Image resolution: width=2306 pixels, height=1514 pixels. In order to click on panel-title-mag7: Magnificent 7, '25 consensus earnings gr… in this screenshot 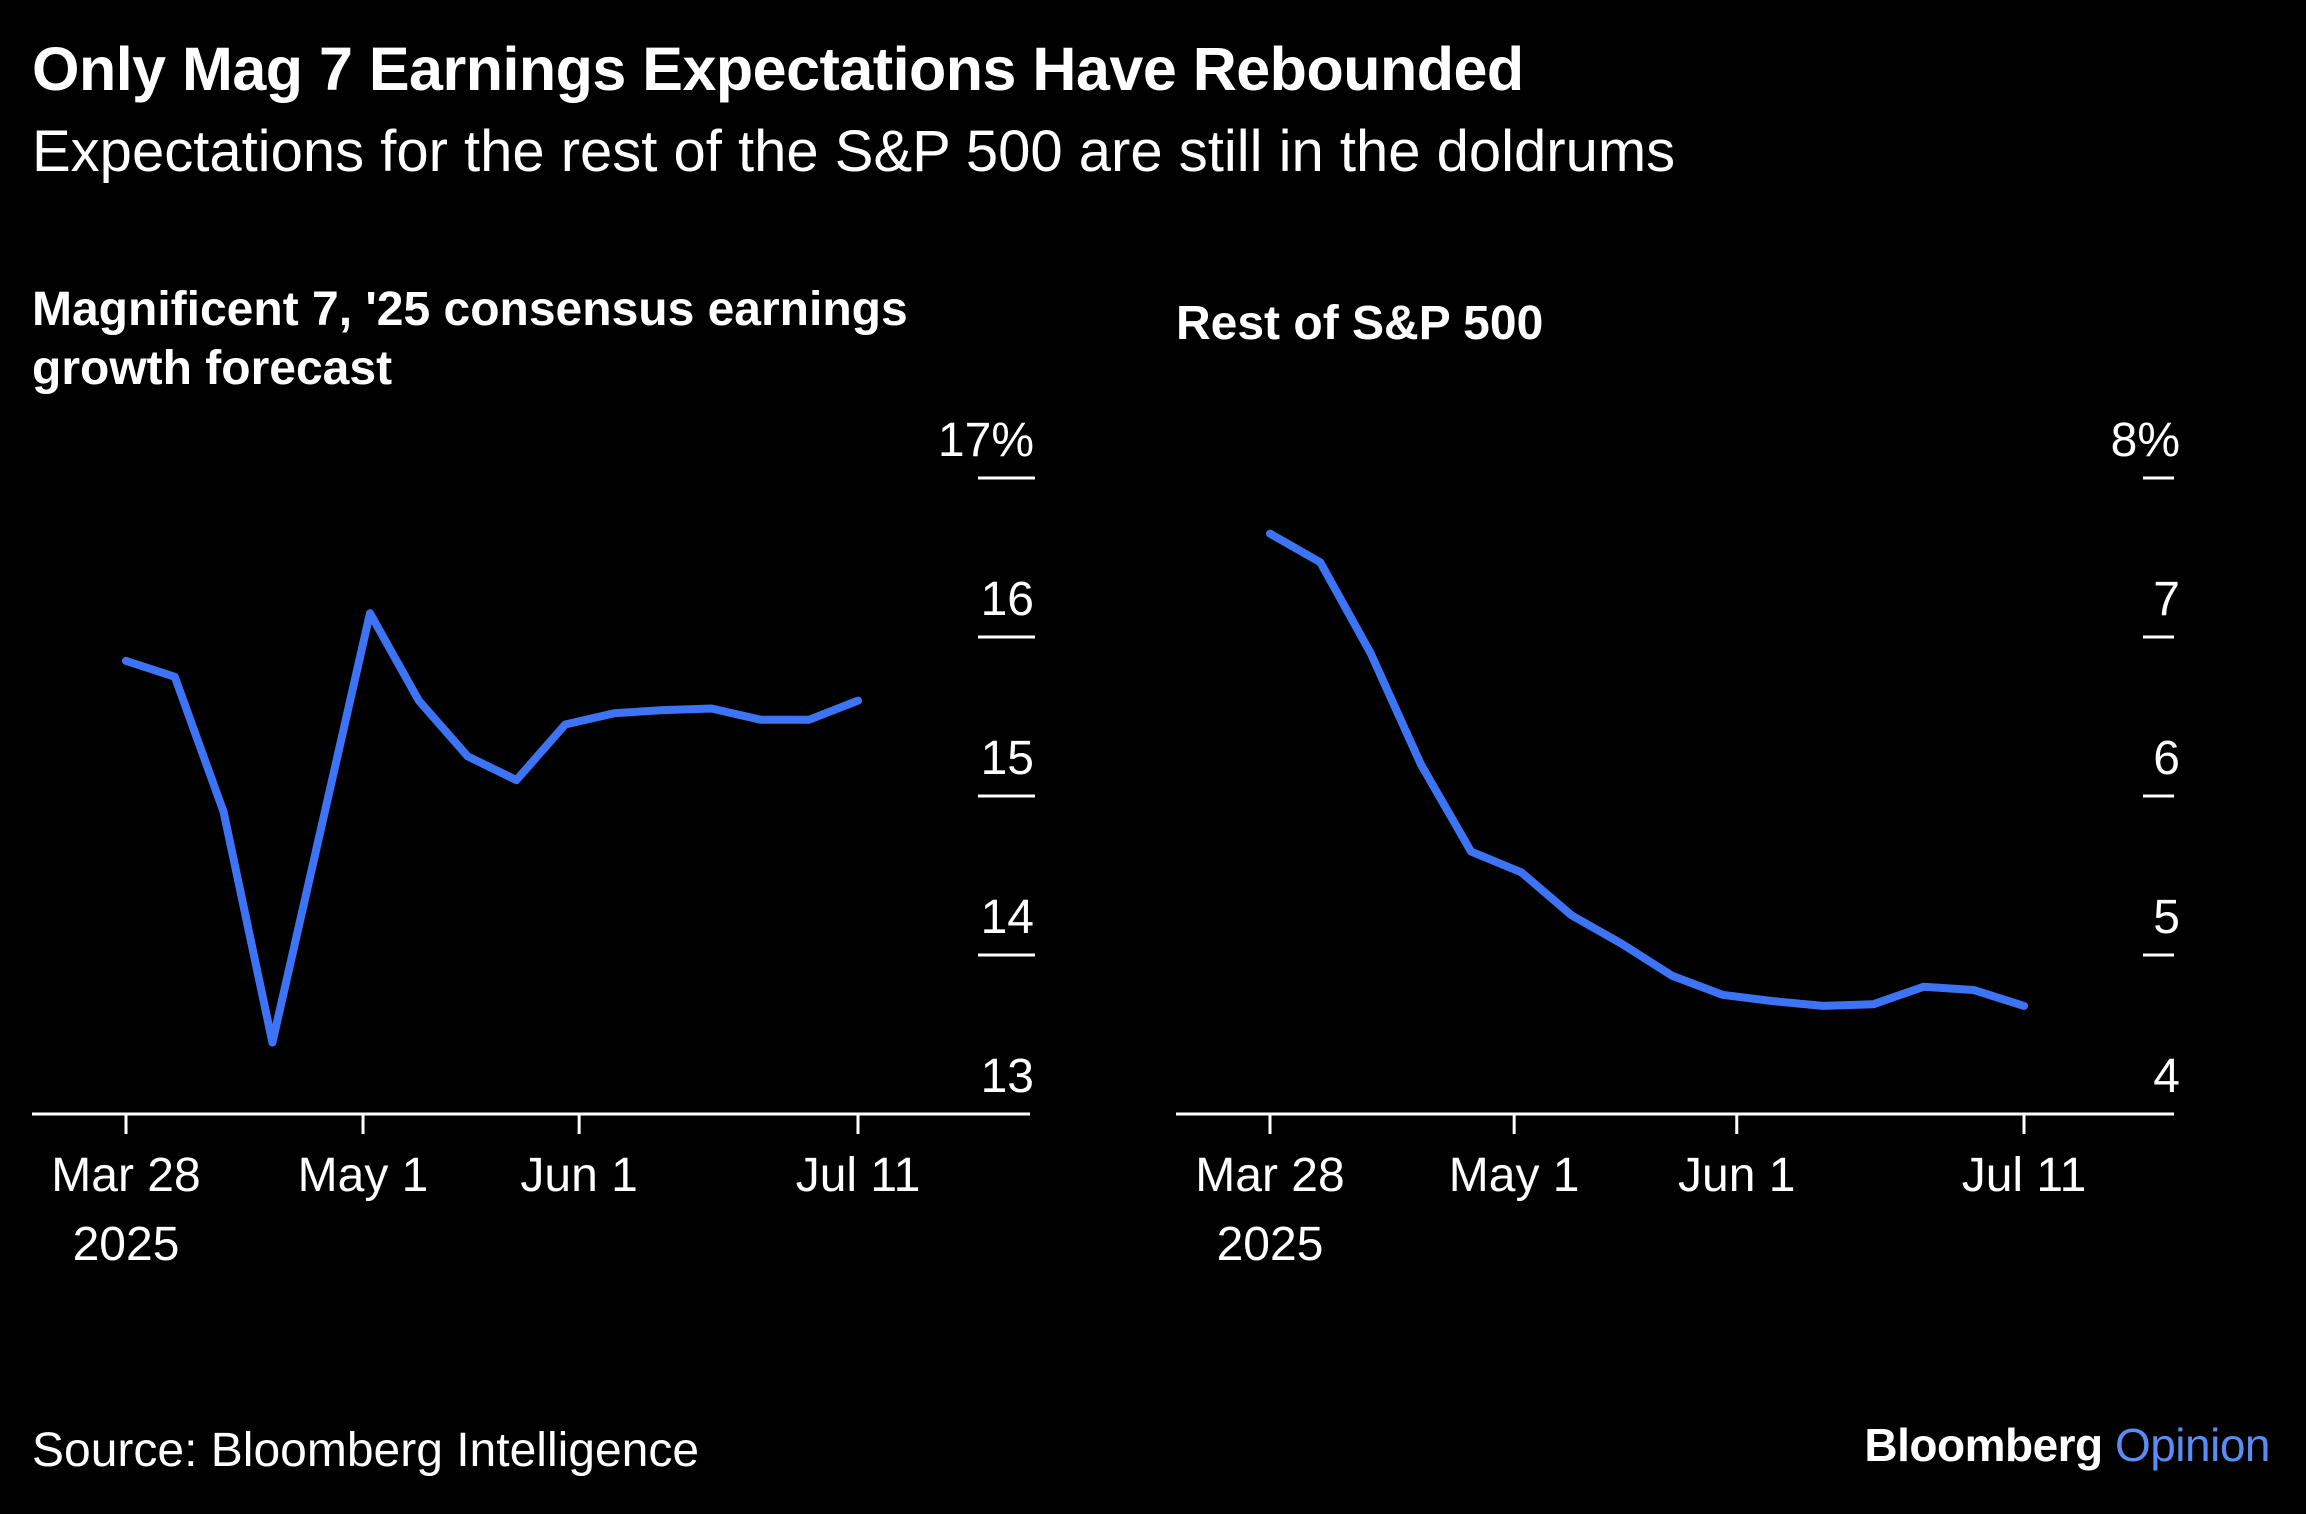, I will do `click(470, 339)`.